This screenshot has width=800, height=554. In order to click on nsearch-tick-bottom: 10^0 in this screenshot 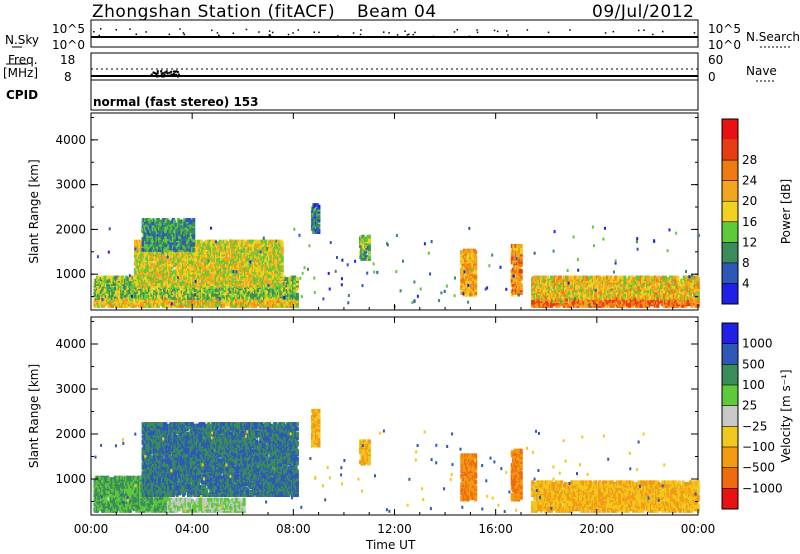, I will do `click(724, 45)`.